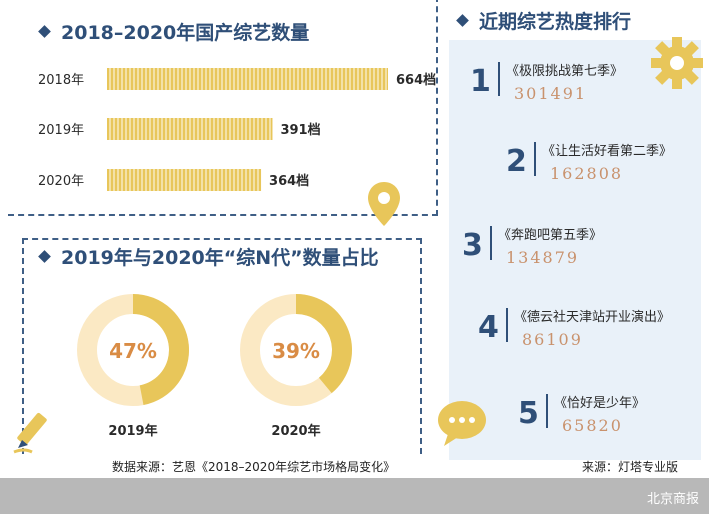 The image size is (709, 514). Describe the element at coordinates (672, 499) in the screenshot. I see `brand-watermark: 北京商报` at that location.